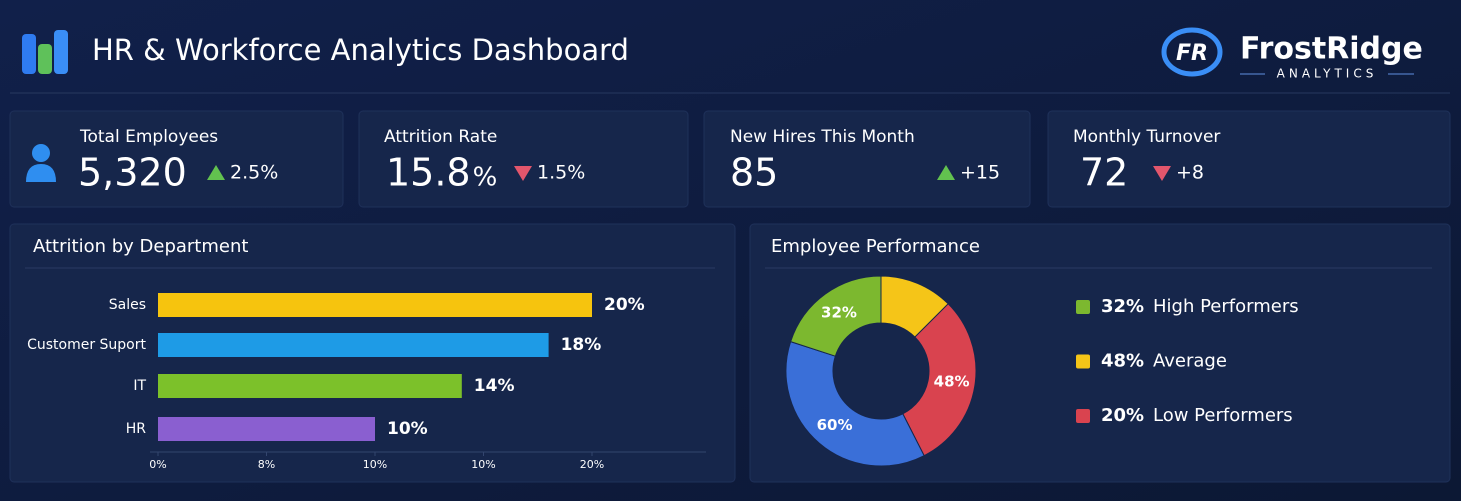 Image resolution: width=1461 pixels, height=501 pixels. What do you see at coordinates (136, 429) in the screenshot?
I see `y-tick-label: HR` at bounding box center [136, 429].